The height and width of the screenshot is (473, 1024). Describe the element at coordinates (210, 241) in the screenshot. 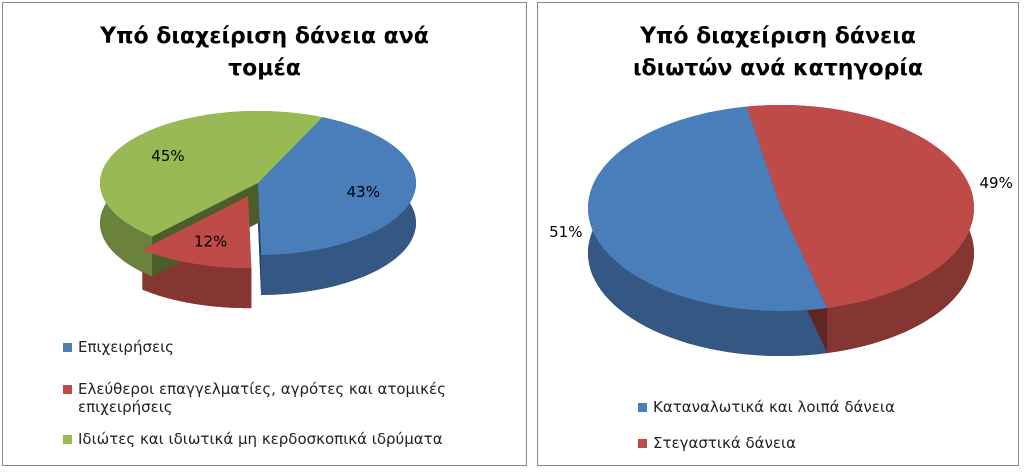

I see `data-label: 12%` at that location.